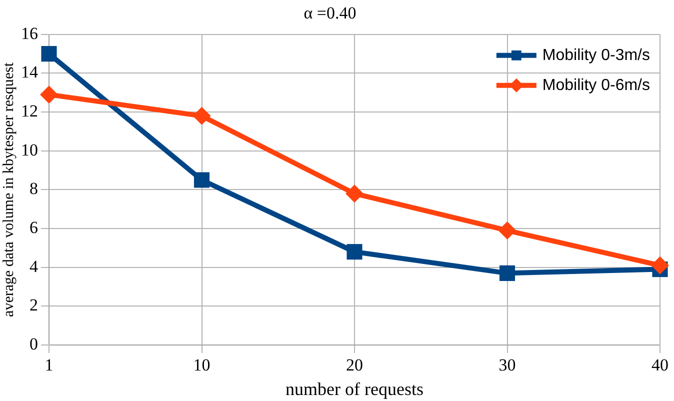 The image size is (674, 401). What do you see at coordinates (355, 388) in the screenshot?
I see `x-axis-title: number of requests` at bounding box center [355, 388].